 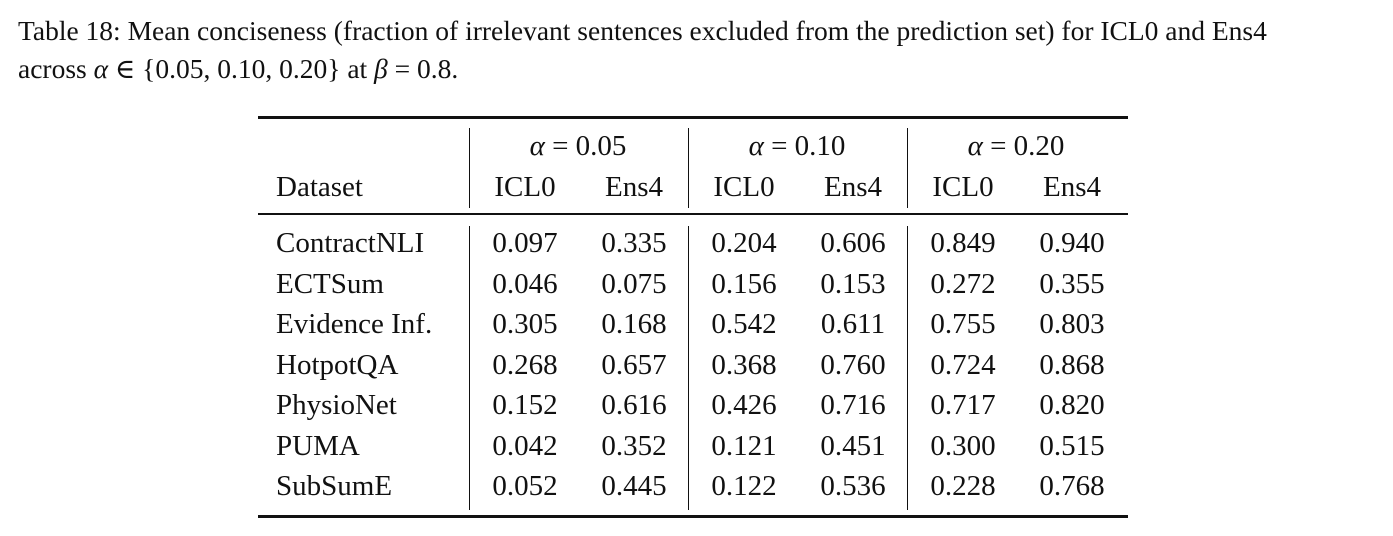 What do you see at coordinates (634, 405) in the screenshot?
I see `table-cell: 0.616` at bounding box center [634, 405].